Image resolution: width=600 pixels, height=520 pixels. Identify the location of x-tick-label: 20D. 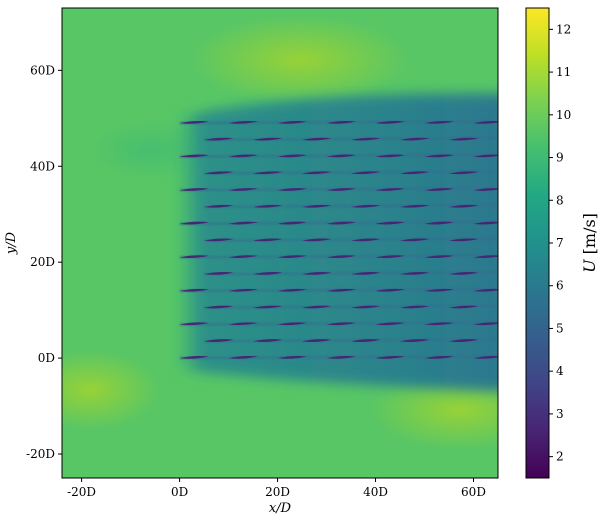
(277, 492).